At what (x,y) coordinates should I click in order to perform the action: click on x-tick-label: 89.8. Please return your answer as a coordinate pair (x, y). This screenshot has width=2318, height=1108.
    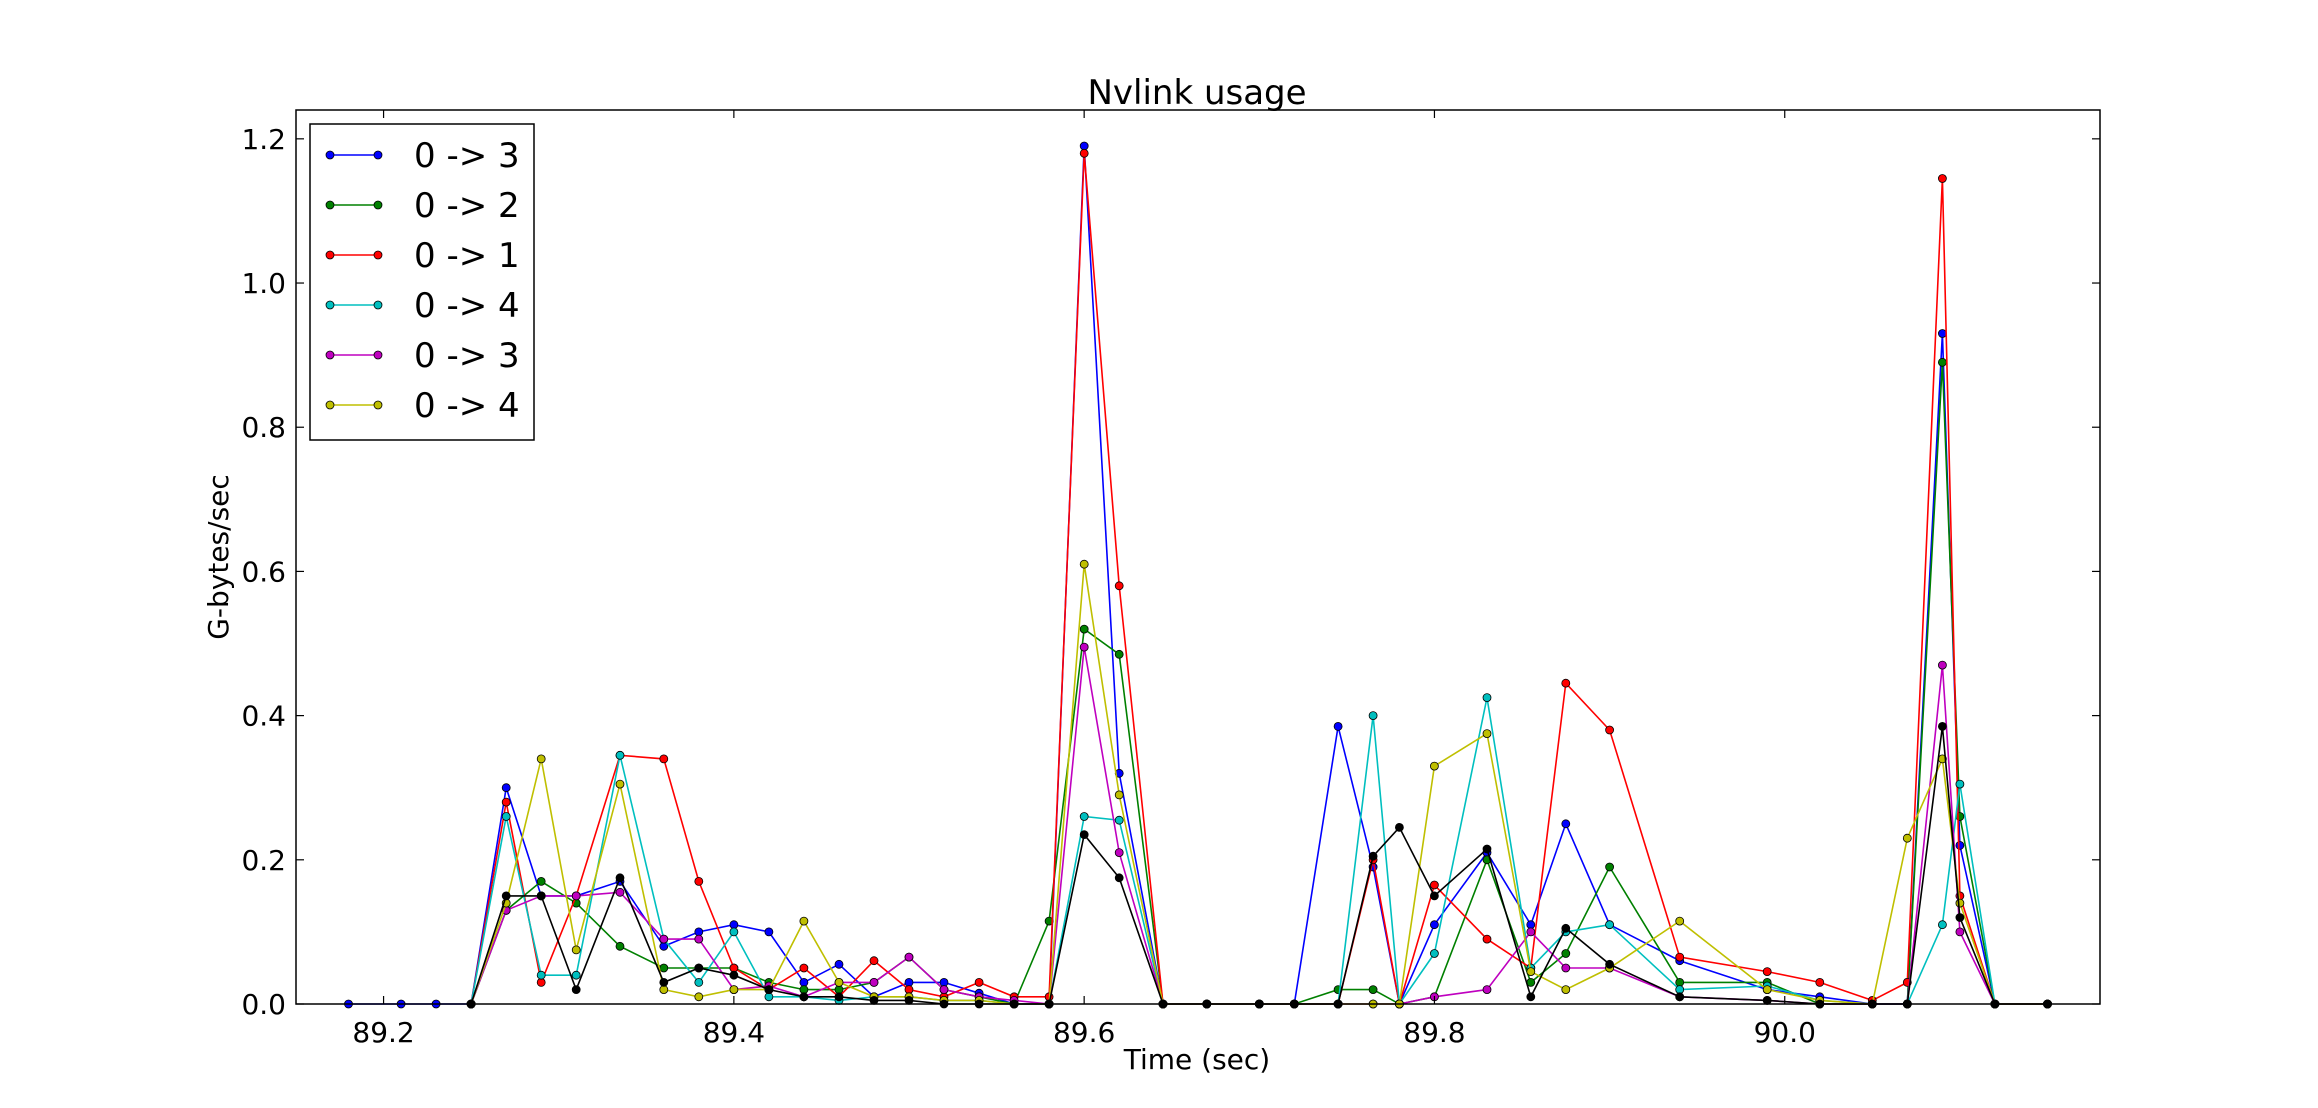
    Looking at the image, I should click on (1434, 1032).